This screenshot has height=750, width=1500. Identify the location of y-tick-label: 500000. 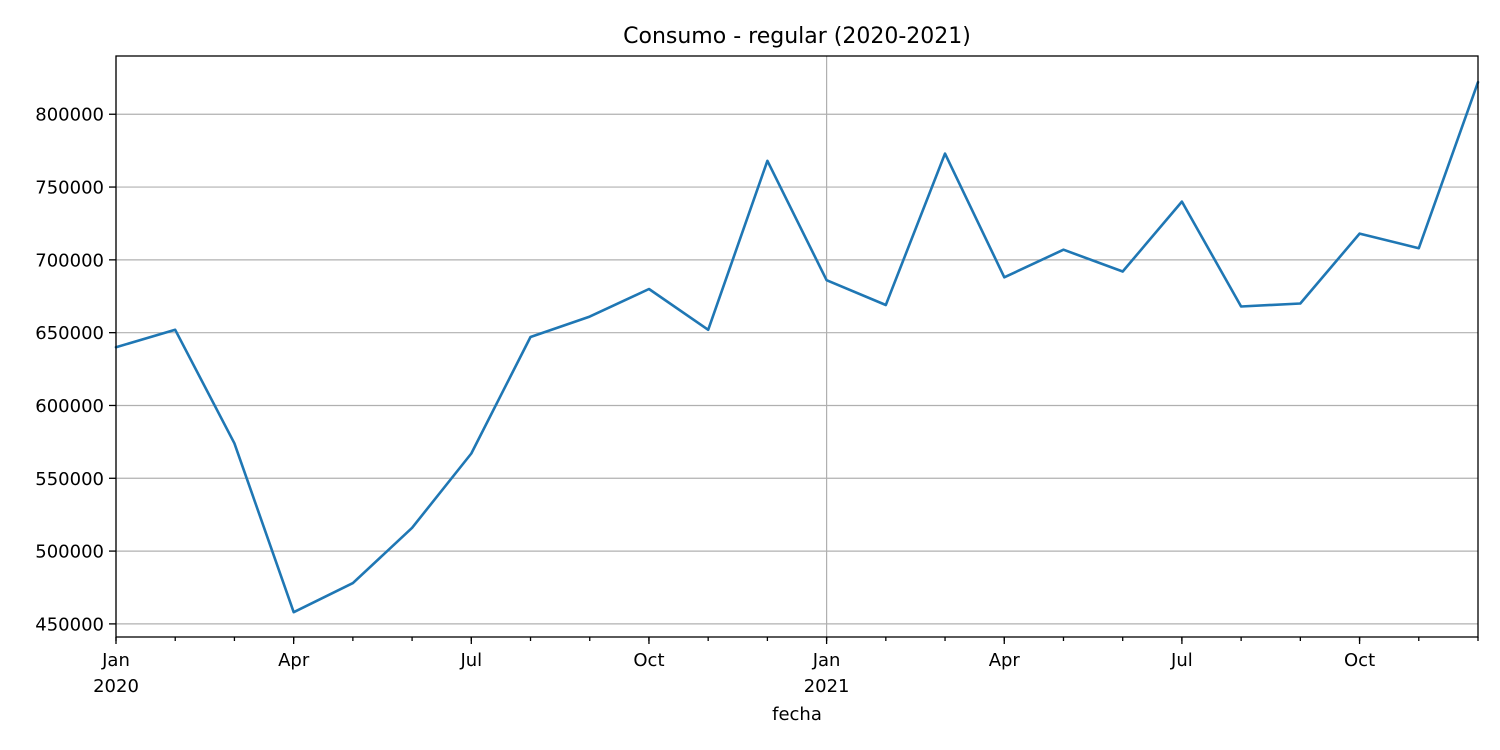
(69, 552).